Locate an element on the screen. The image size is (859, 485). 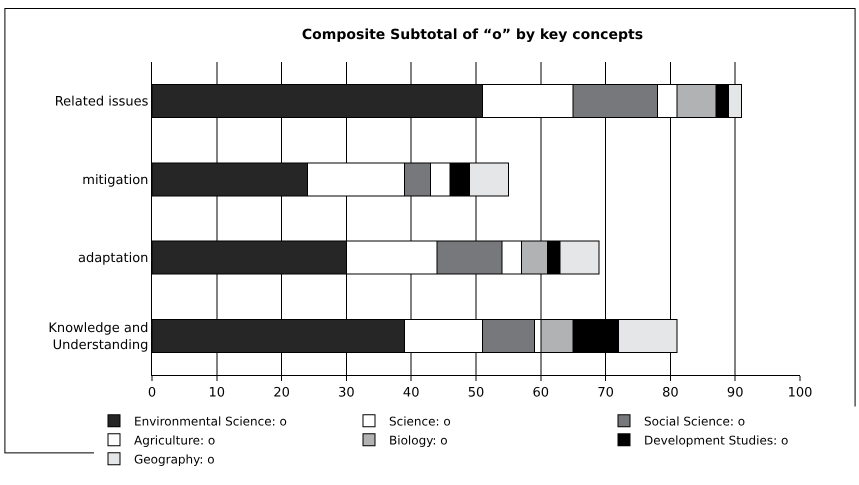
legend-label: Science: o is located at coordinates (420, 421).